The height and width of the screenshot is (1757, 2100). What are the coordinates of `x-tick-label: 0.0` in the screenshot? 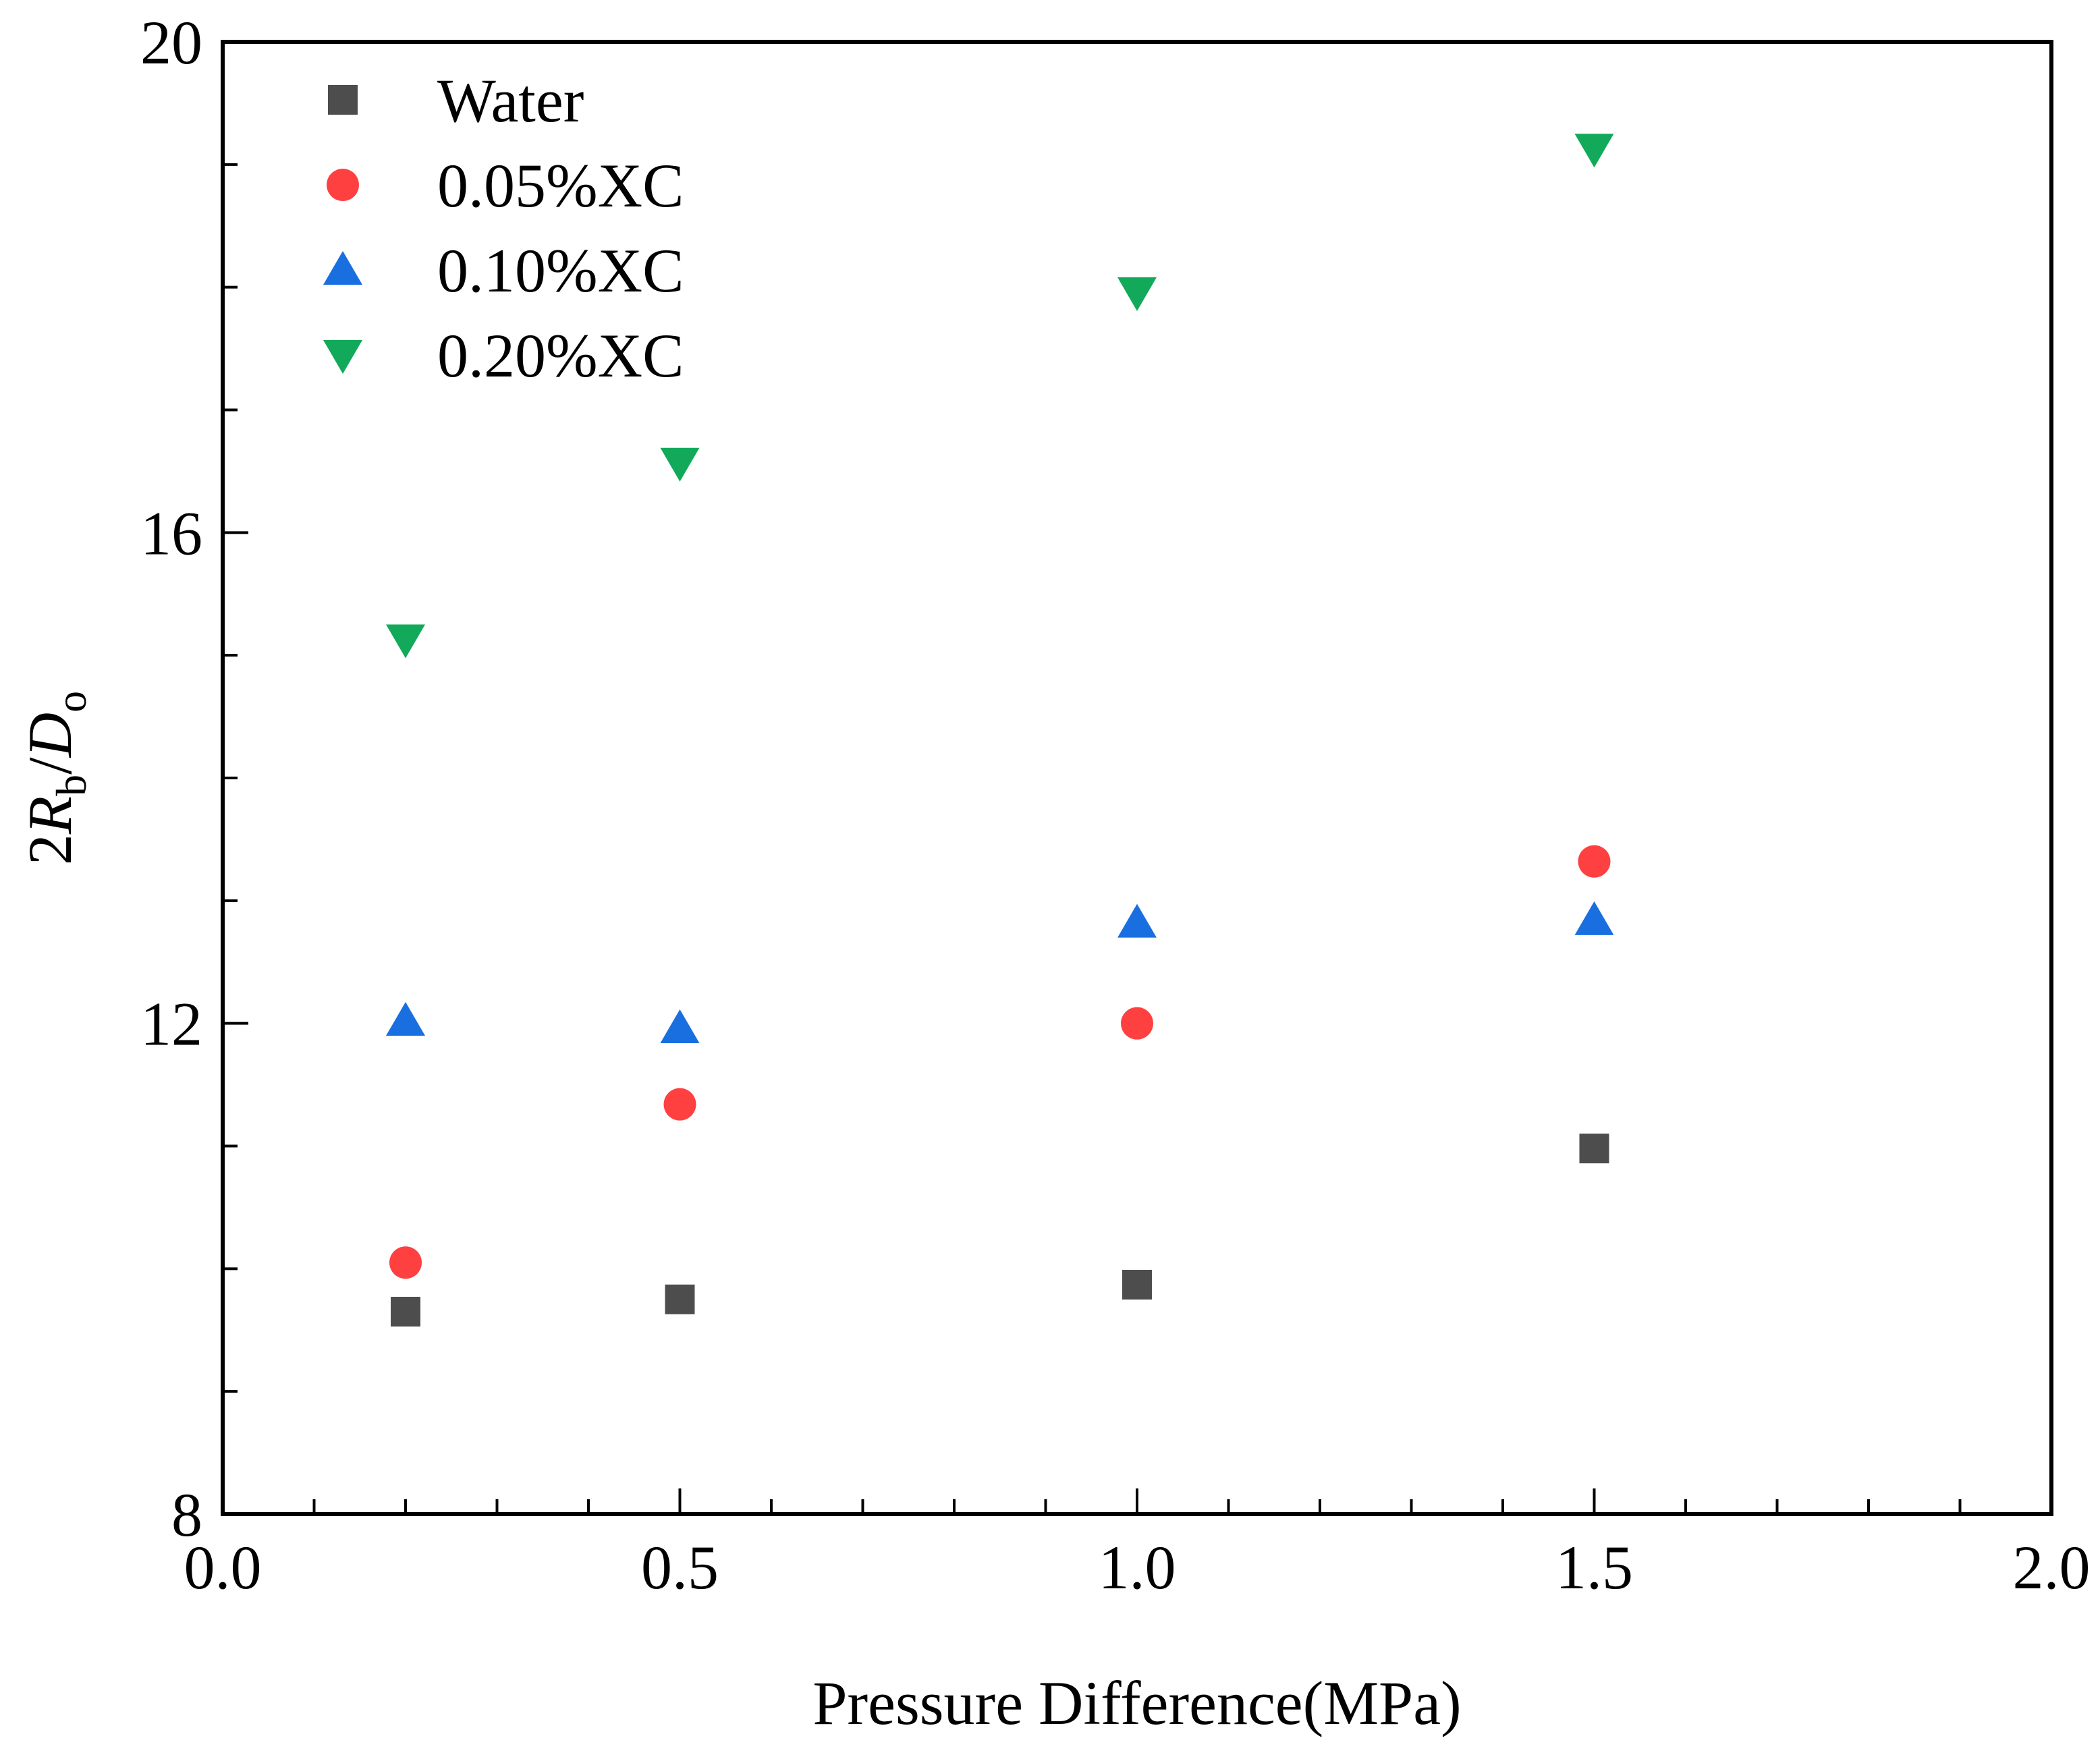 It's located at (223, 1567).